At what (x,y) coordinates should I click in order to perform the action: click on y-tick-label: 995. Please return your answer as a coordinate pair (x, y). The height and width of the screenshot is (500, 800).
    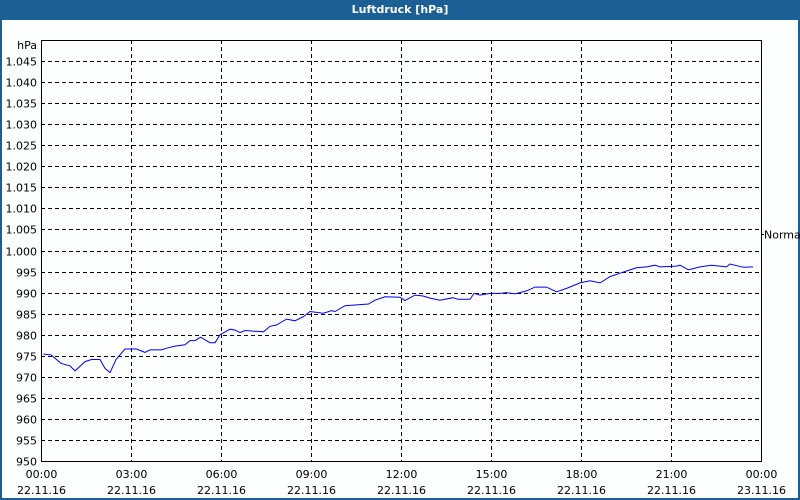
    Looking at the image, I should click on (26, 273).